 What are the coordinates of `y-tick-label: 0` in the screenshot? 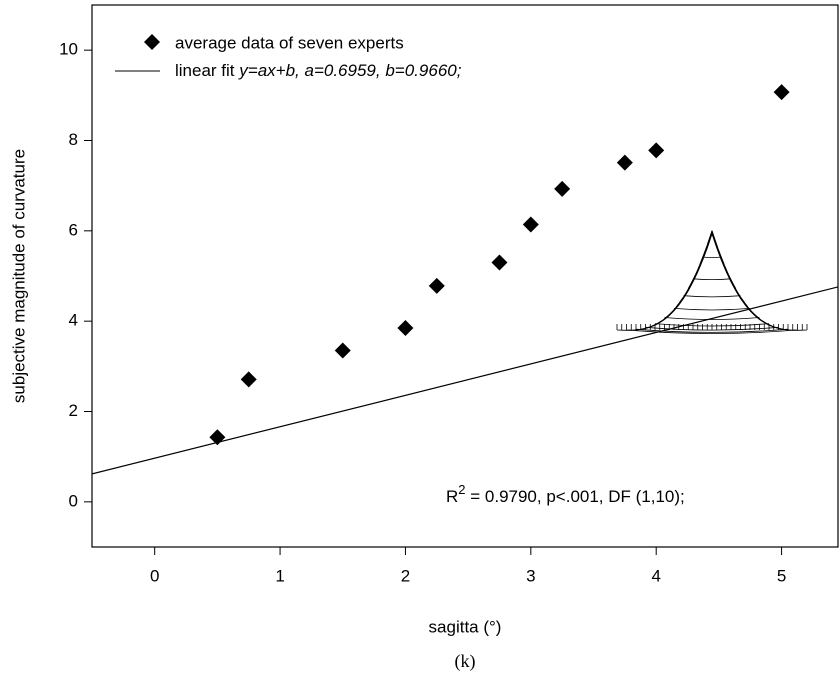 It's located at (73, 500).